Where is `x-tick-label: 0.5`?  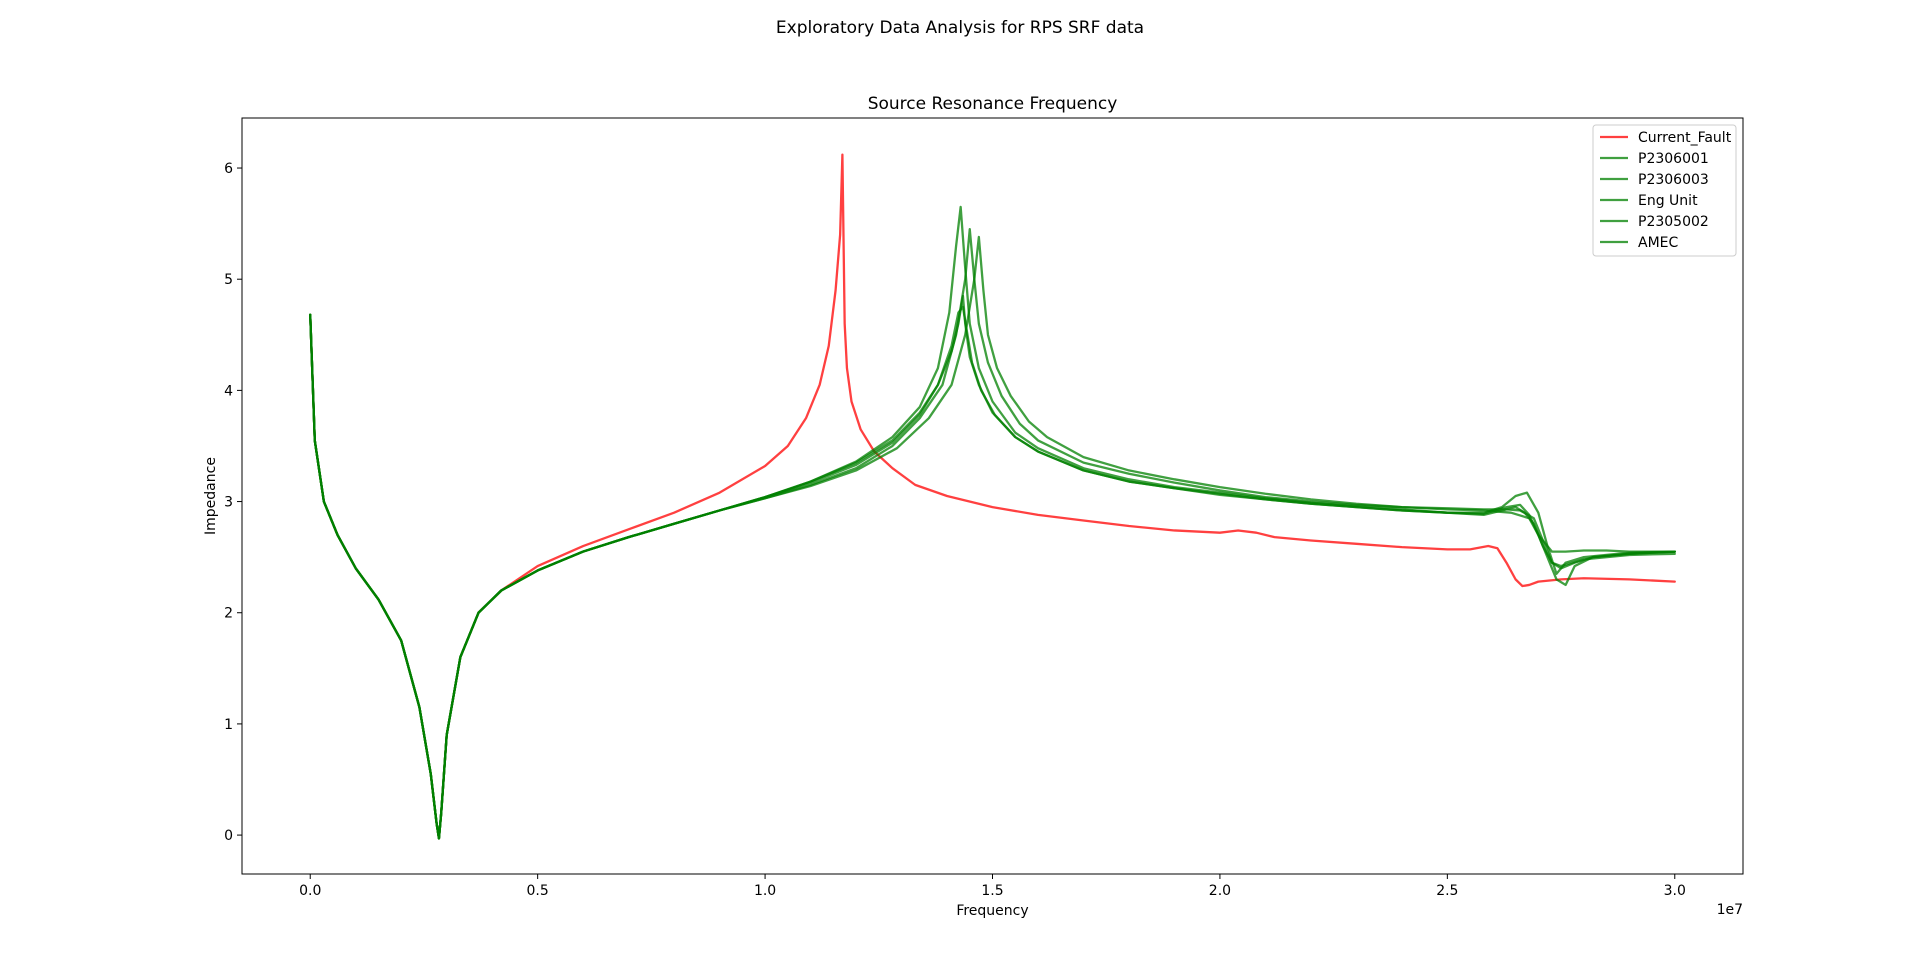 x-tick-label: 0.5 is located at coordinates (538, 891).